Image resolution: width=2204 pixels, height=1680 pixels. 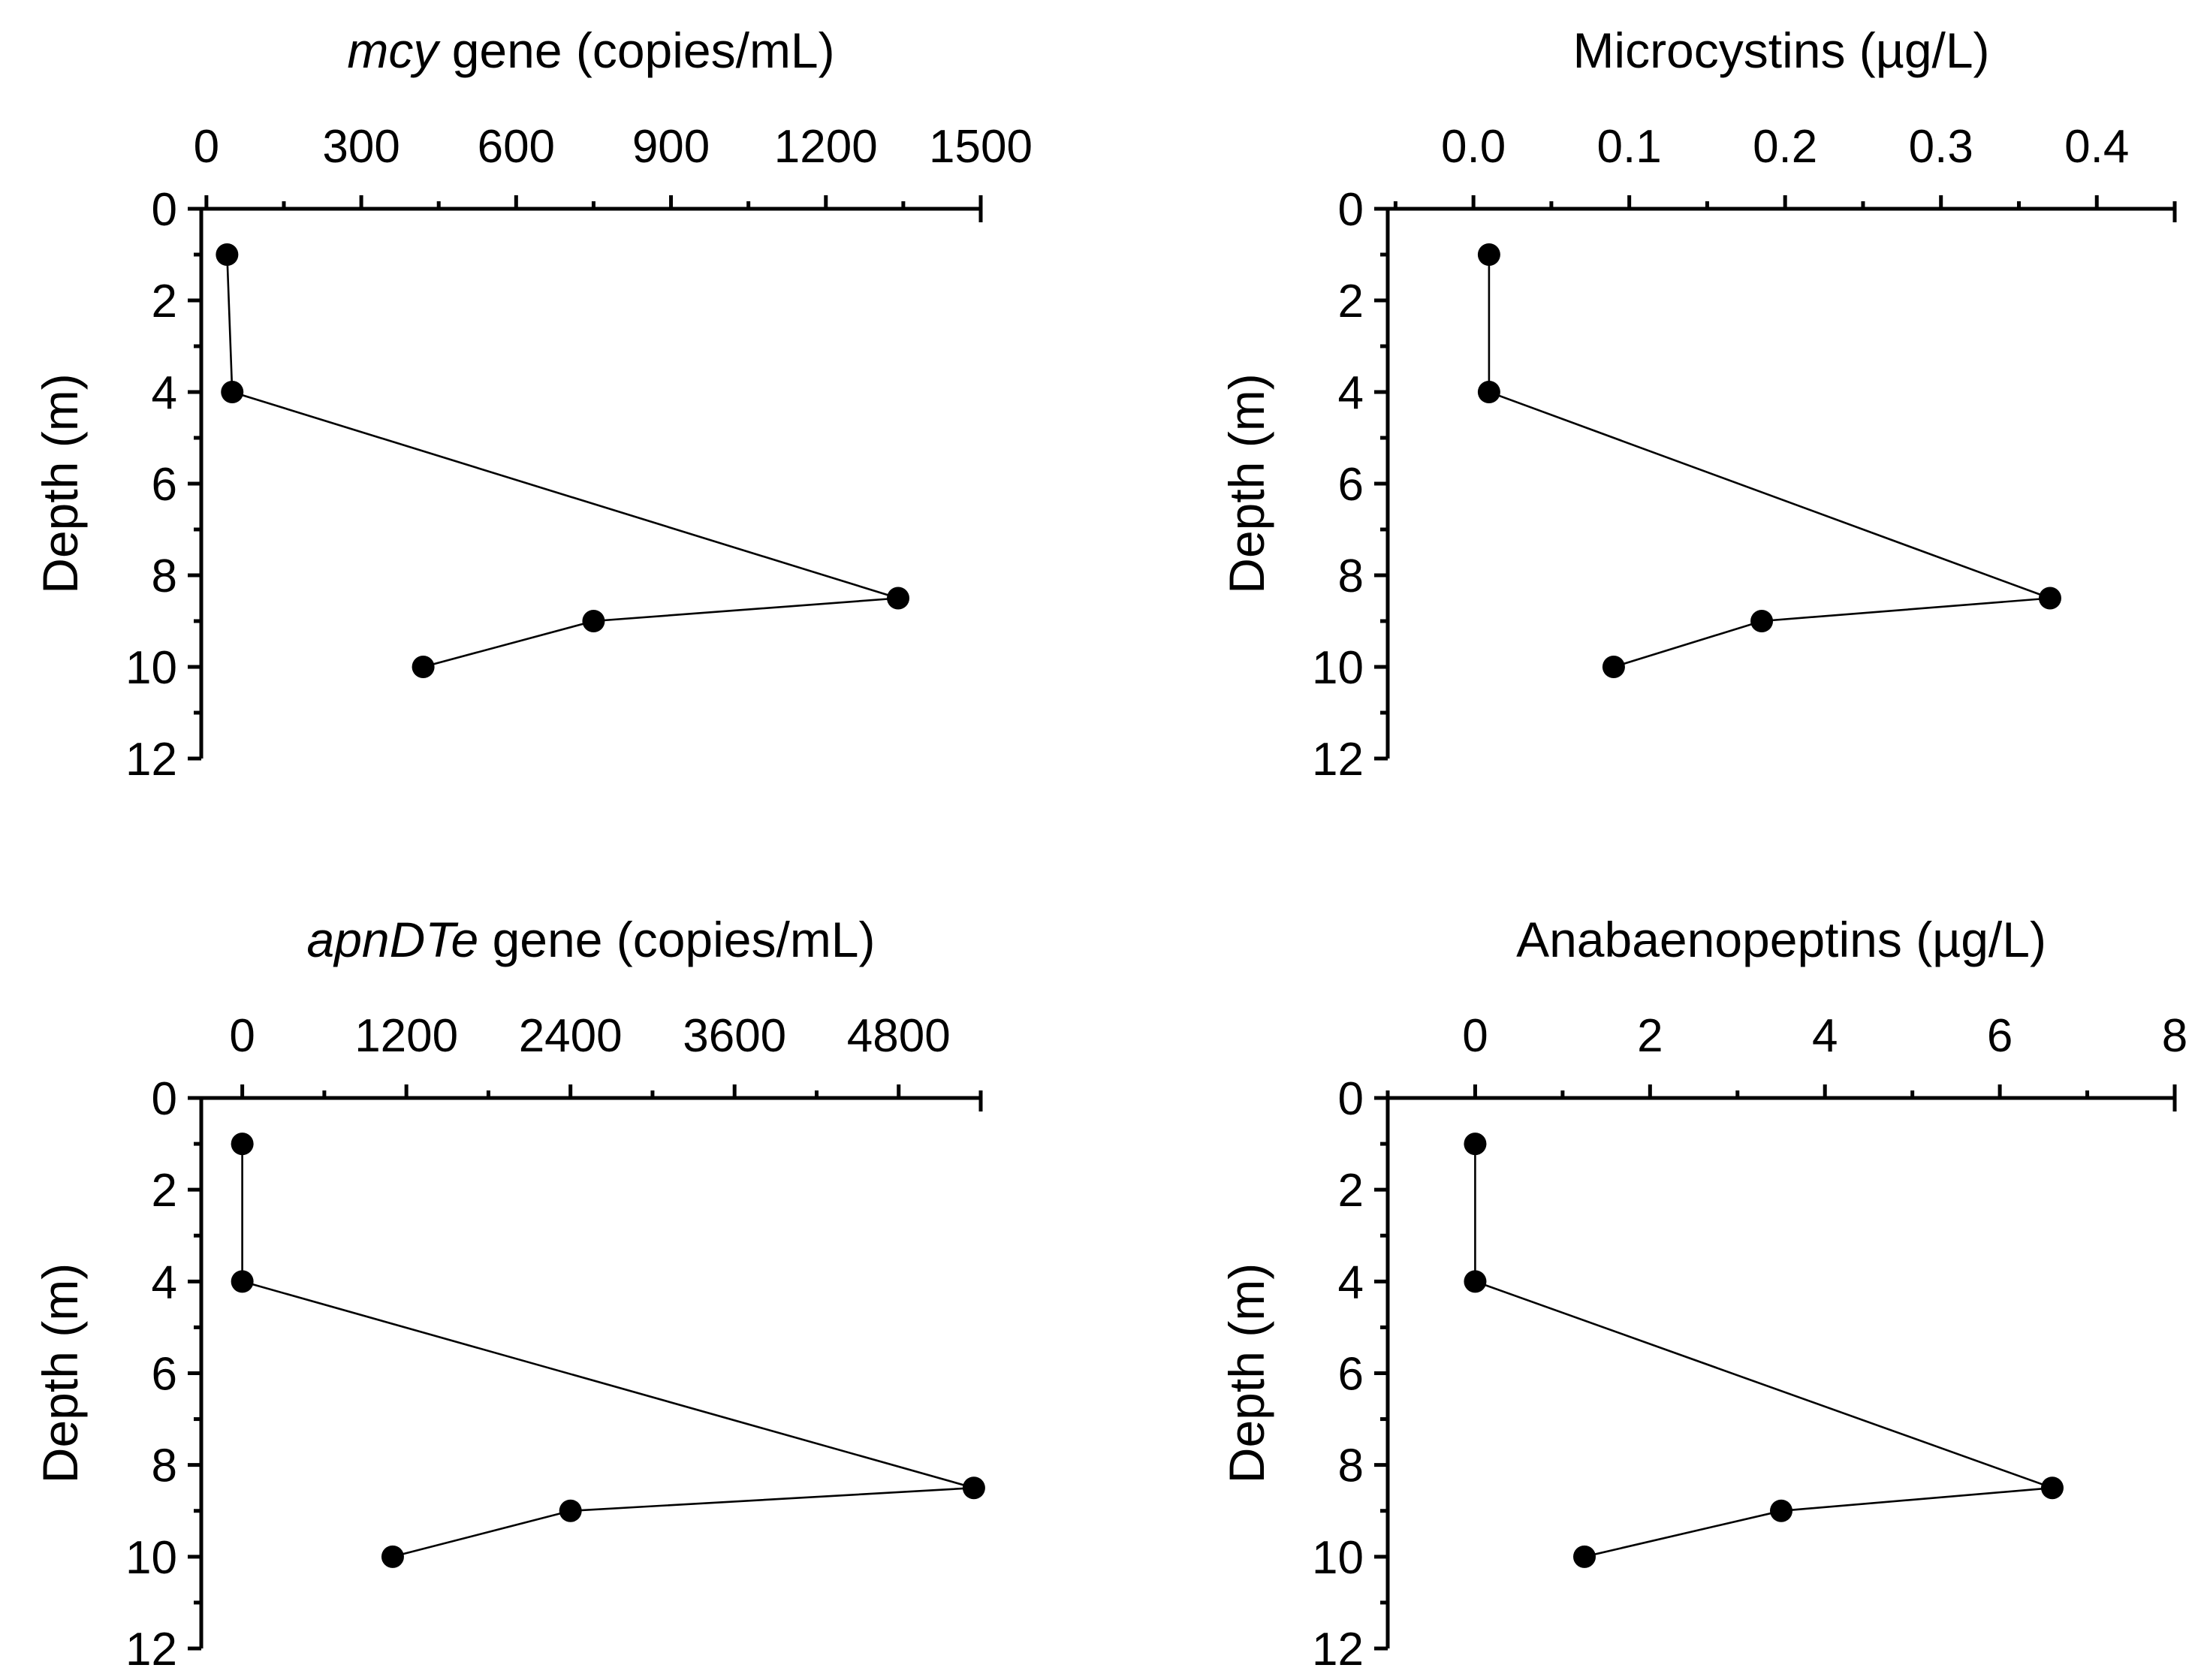 I want to click on x-axis-title-text: Microcystins (µg/L), so click(x=1780, y=50).